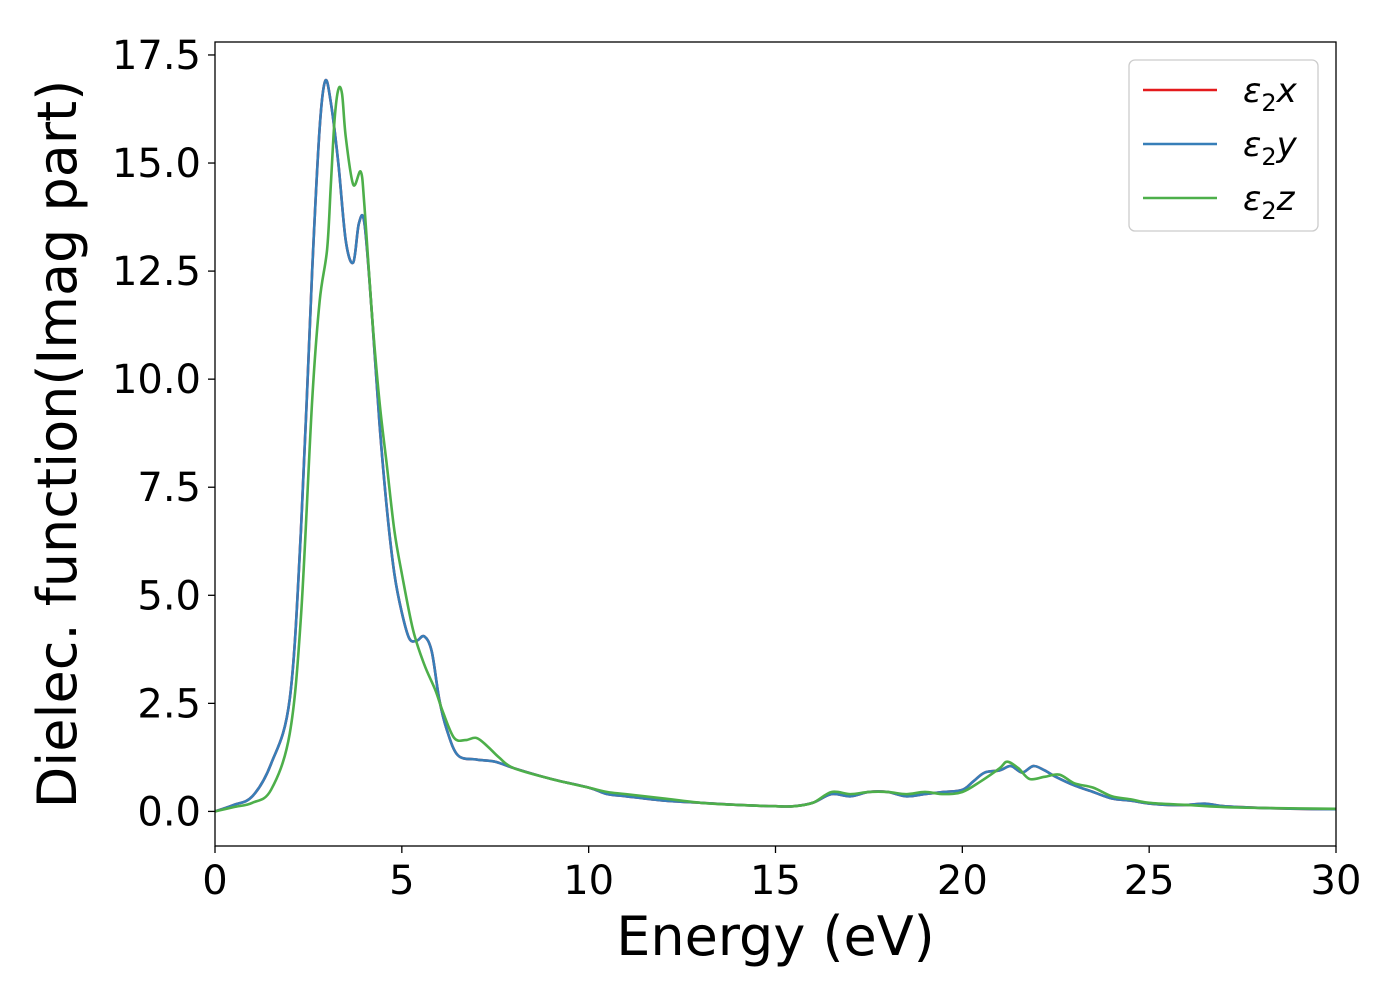  Describe the element at coordinates (156, 56) in the screenshot. I see `y-tick-label: 17.5` at that location.